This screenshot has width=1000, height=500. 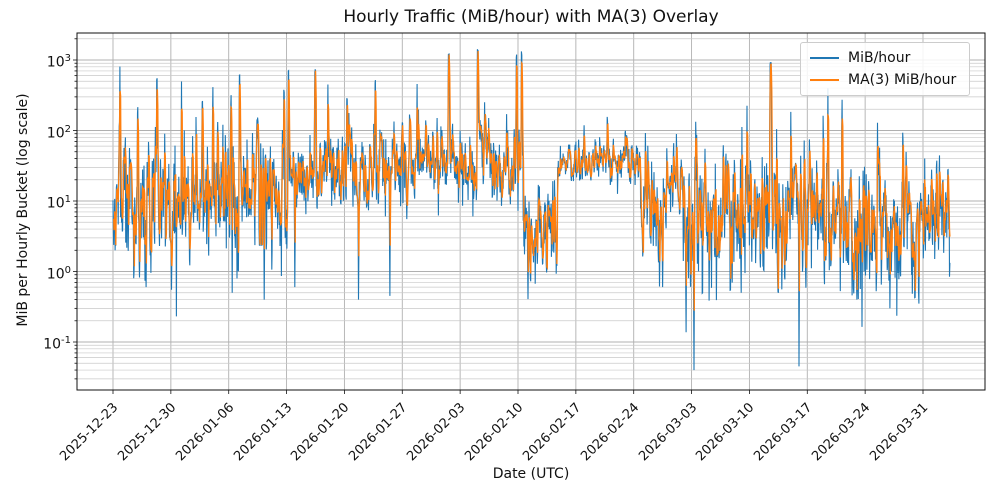 I want to click on legend-item-ma3: MA(3) MiB/hour, so click(x=885, y=80).